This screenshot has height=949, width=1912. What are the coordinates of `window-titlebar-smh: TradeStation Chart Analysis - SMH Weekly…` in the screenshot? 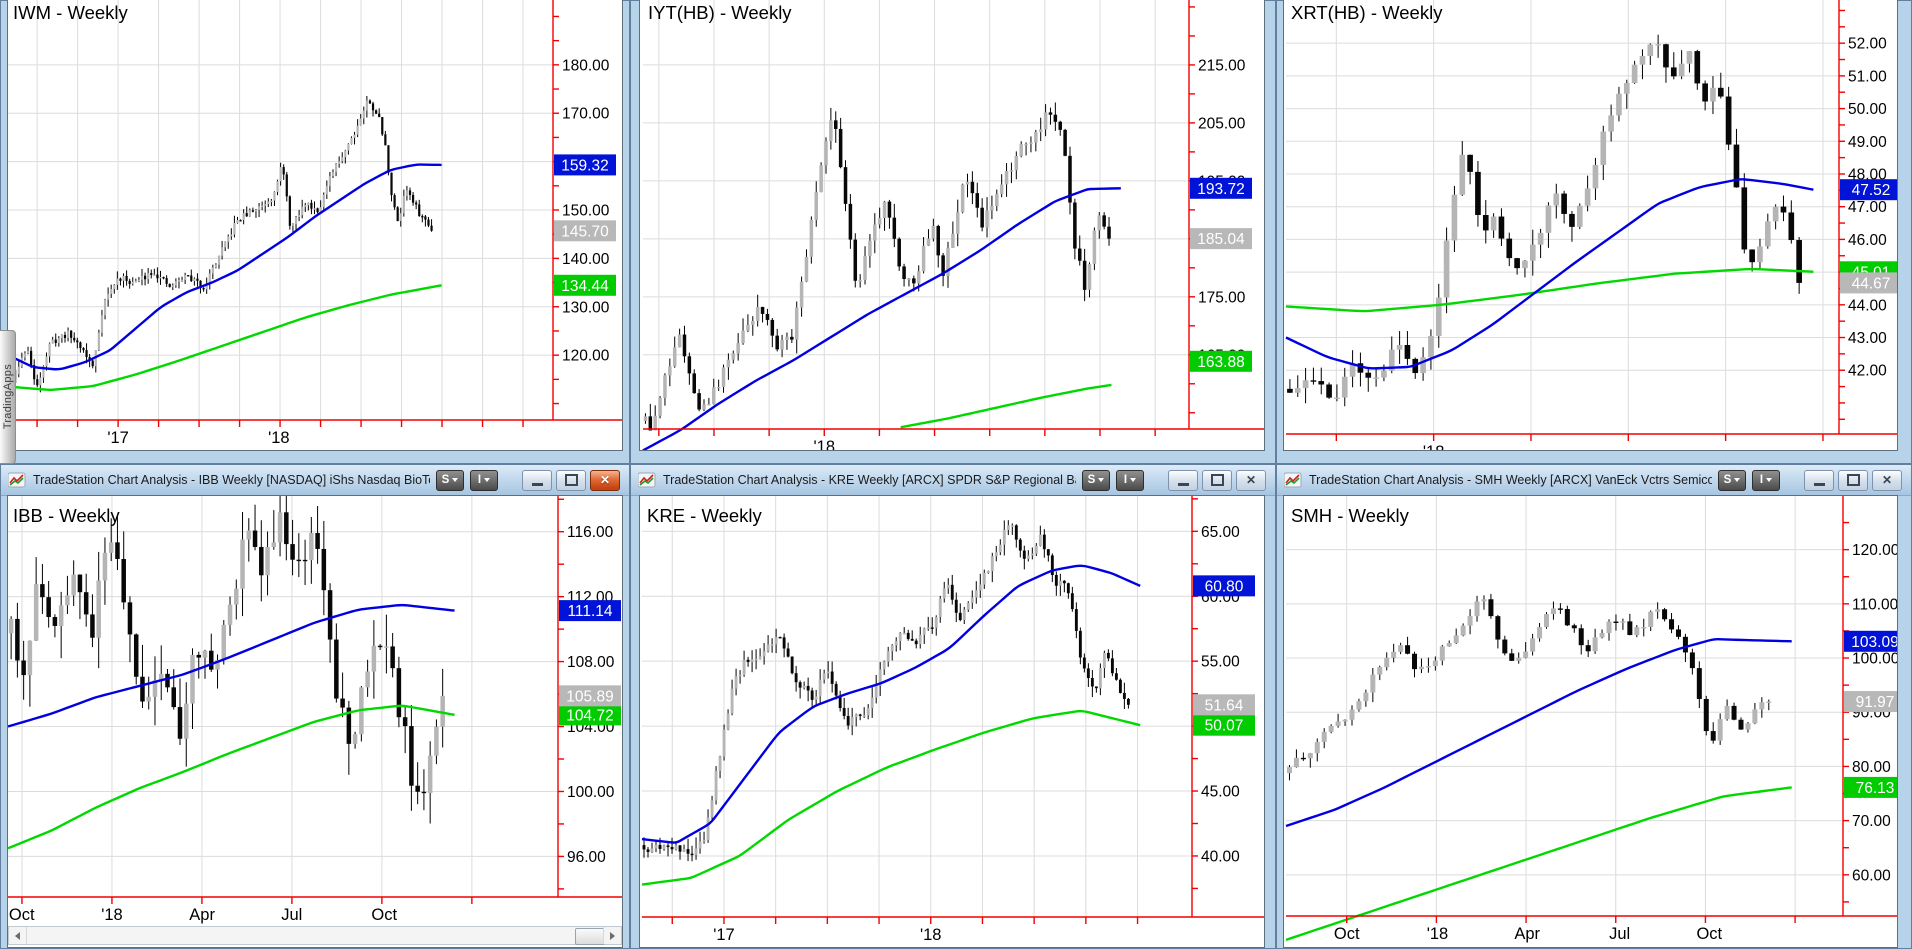 It's located at (1594, 480).